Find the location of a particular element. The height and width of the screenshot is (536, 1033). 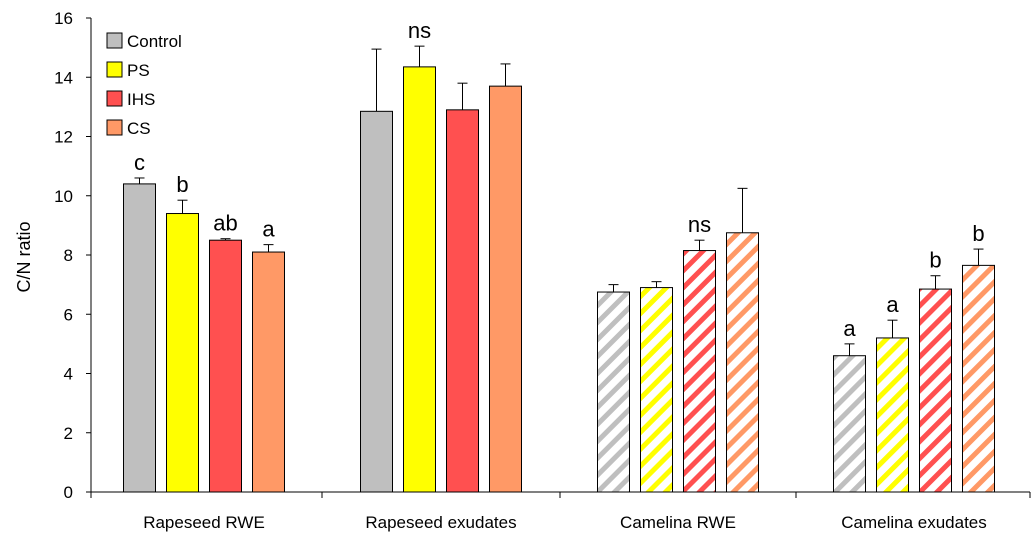

bar-ps-camelina-exudates is located at coordinates (892, 415).